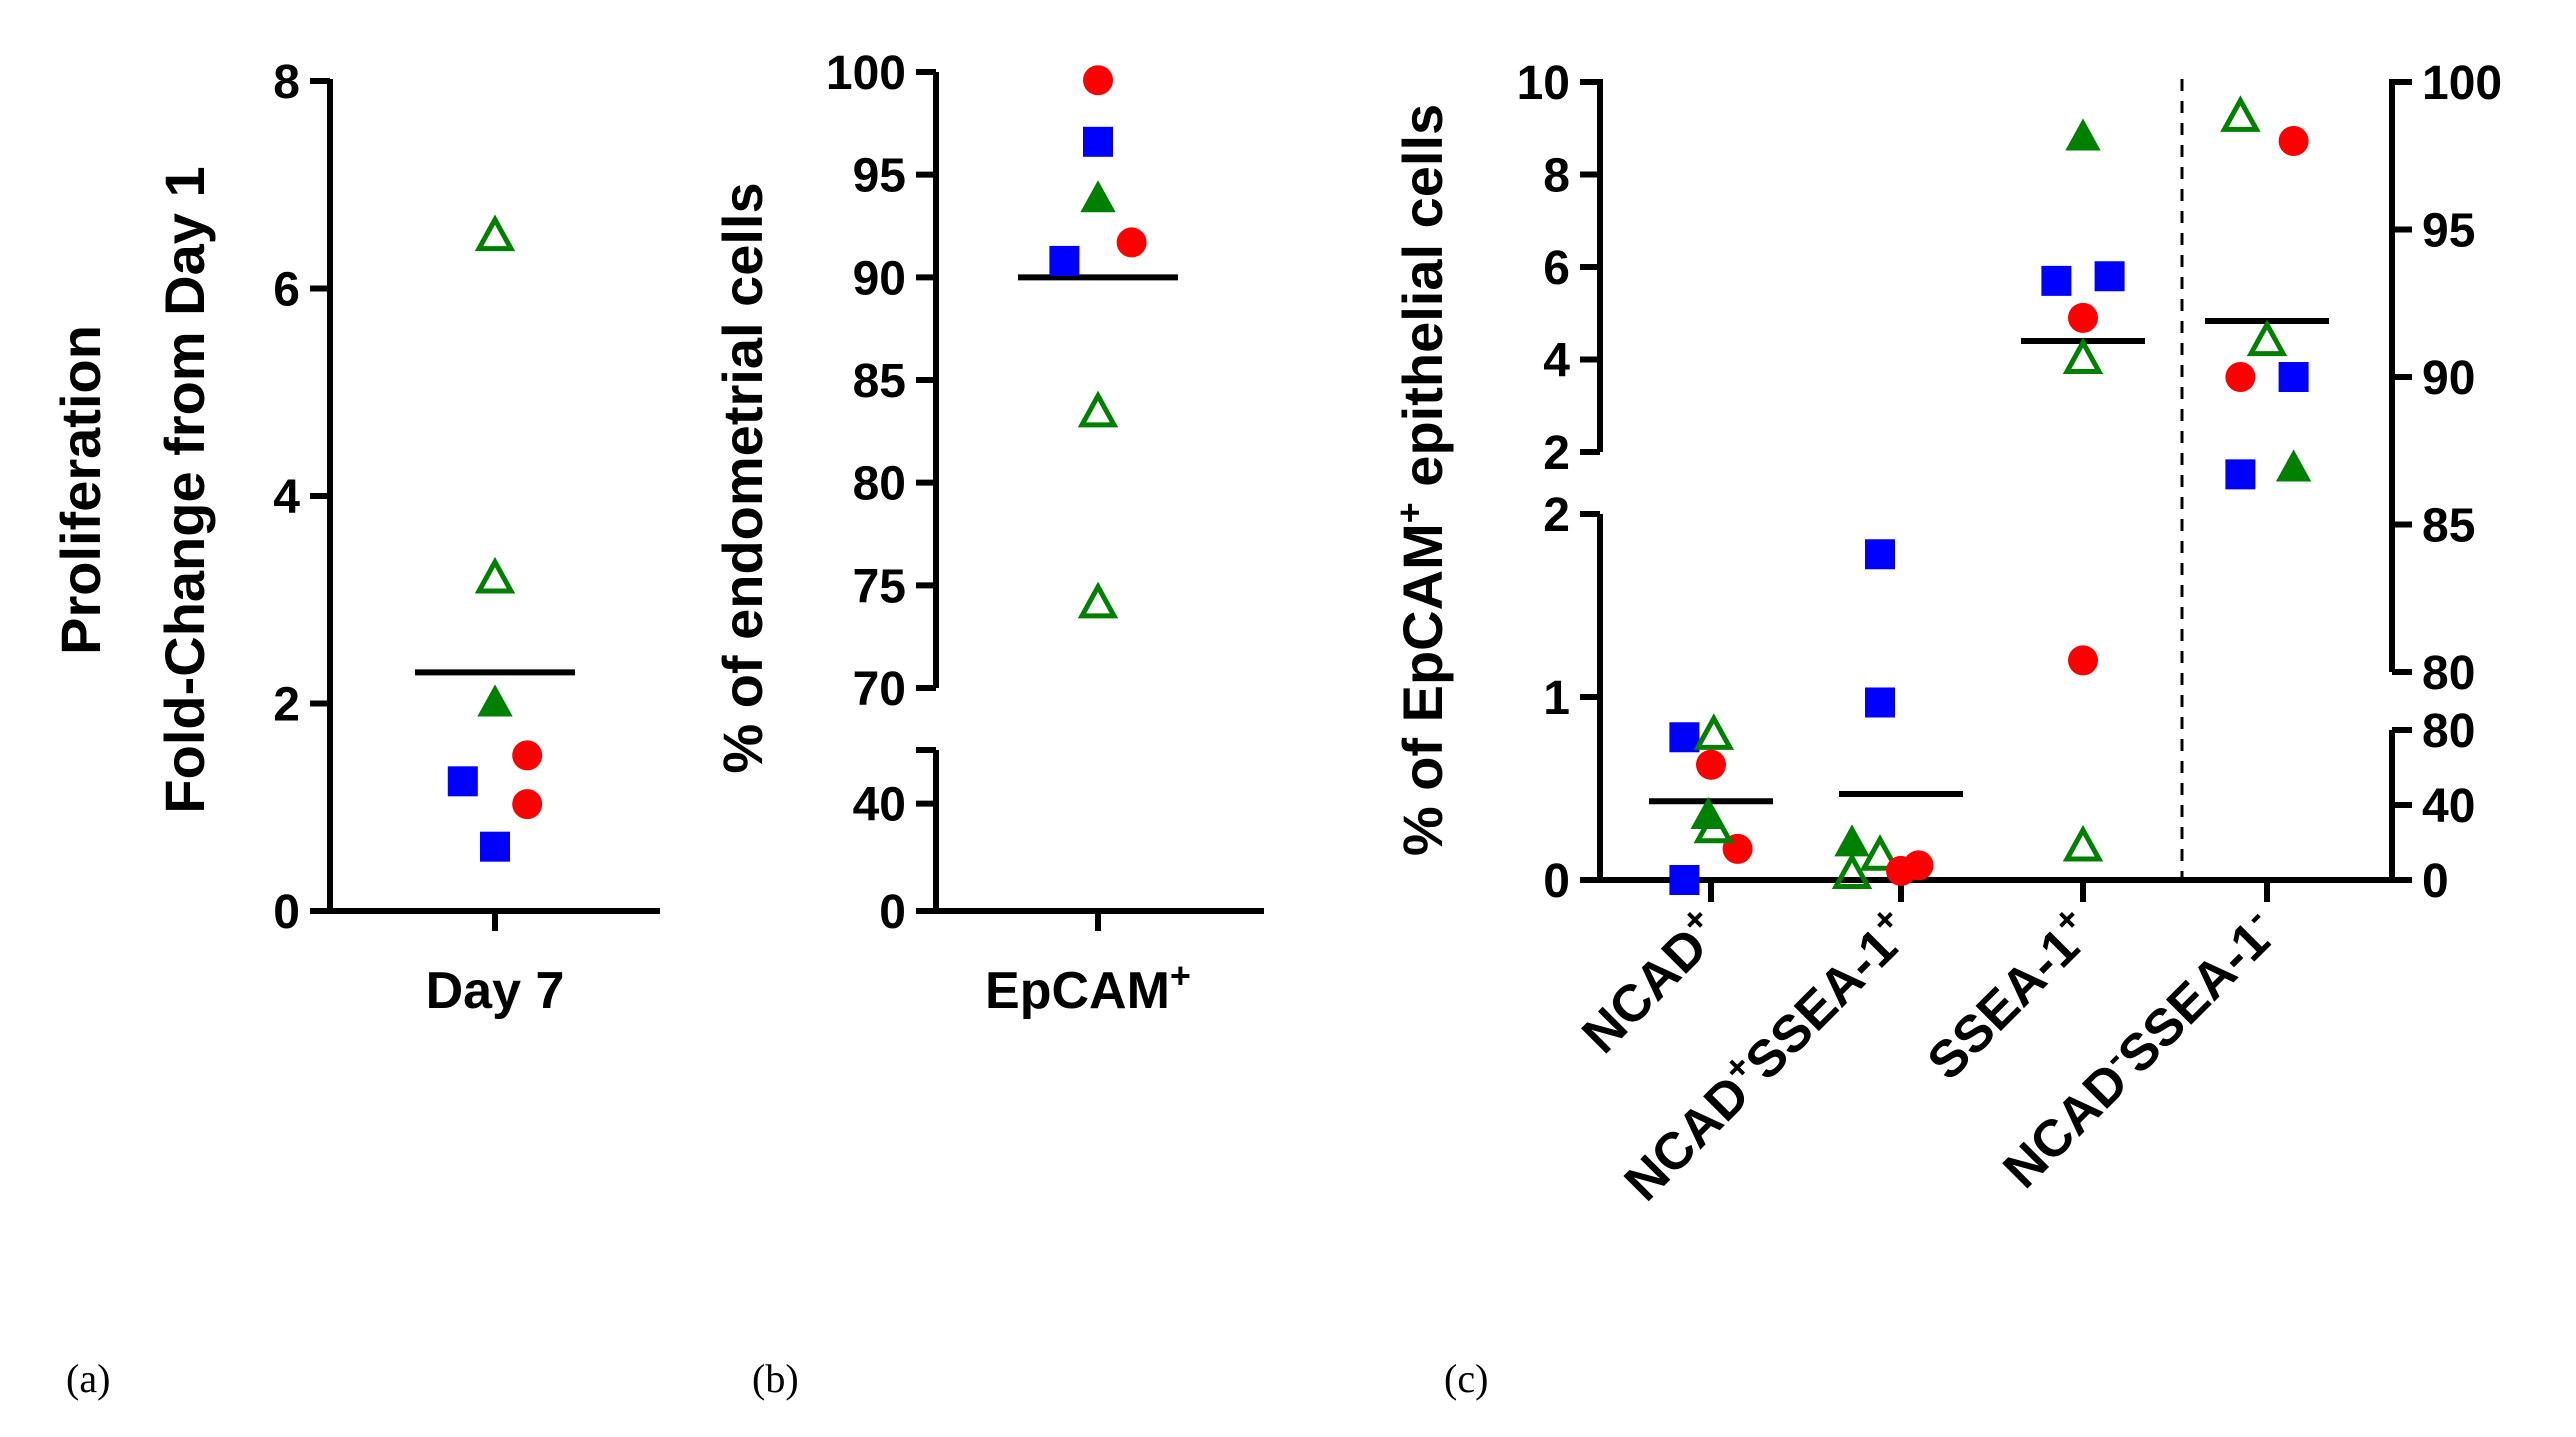  I want to click on a-ylabel-line1: Proliferation, so click(80, 490).